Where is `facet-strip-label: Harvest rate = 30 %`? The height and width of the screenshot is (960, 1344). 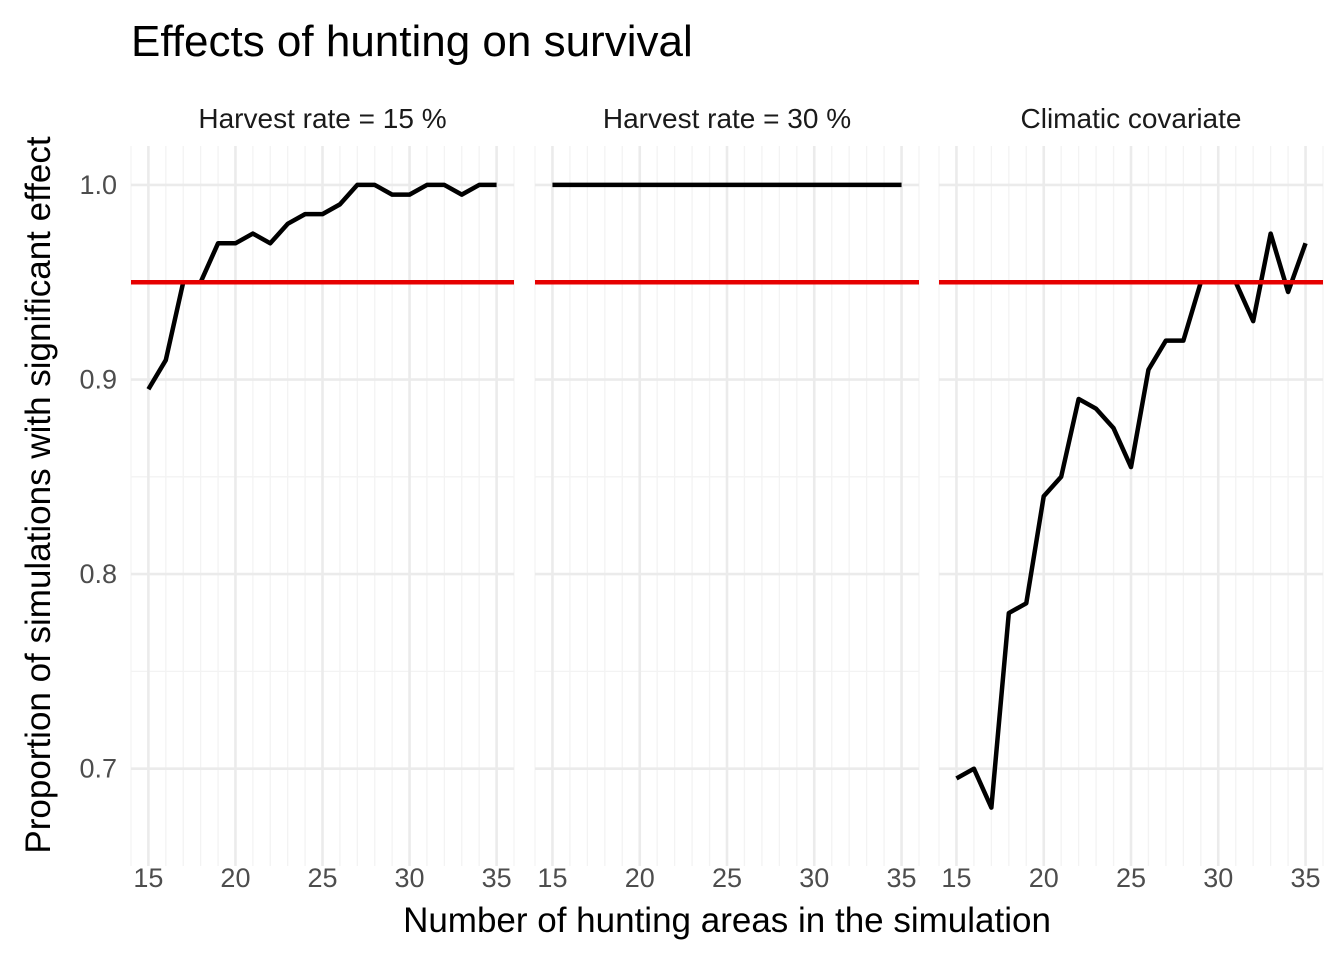 facet-strip-label: Harvest rate = 30 % is located at coordinates (727, 118).